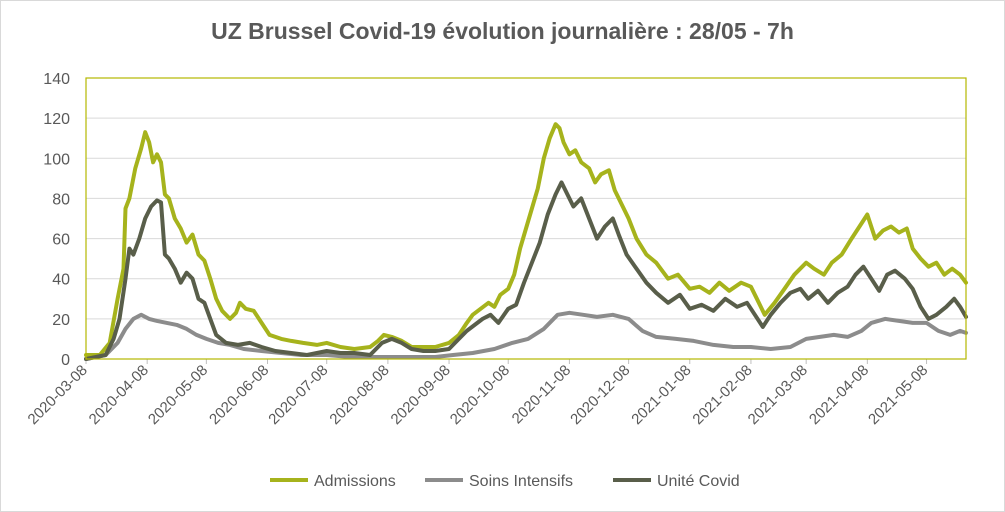 This screenshot has height=512, width=1005. I want to click on x-tick-label: 2020-07-08, so click(298, 395).